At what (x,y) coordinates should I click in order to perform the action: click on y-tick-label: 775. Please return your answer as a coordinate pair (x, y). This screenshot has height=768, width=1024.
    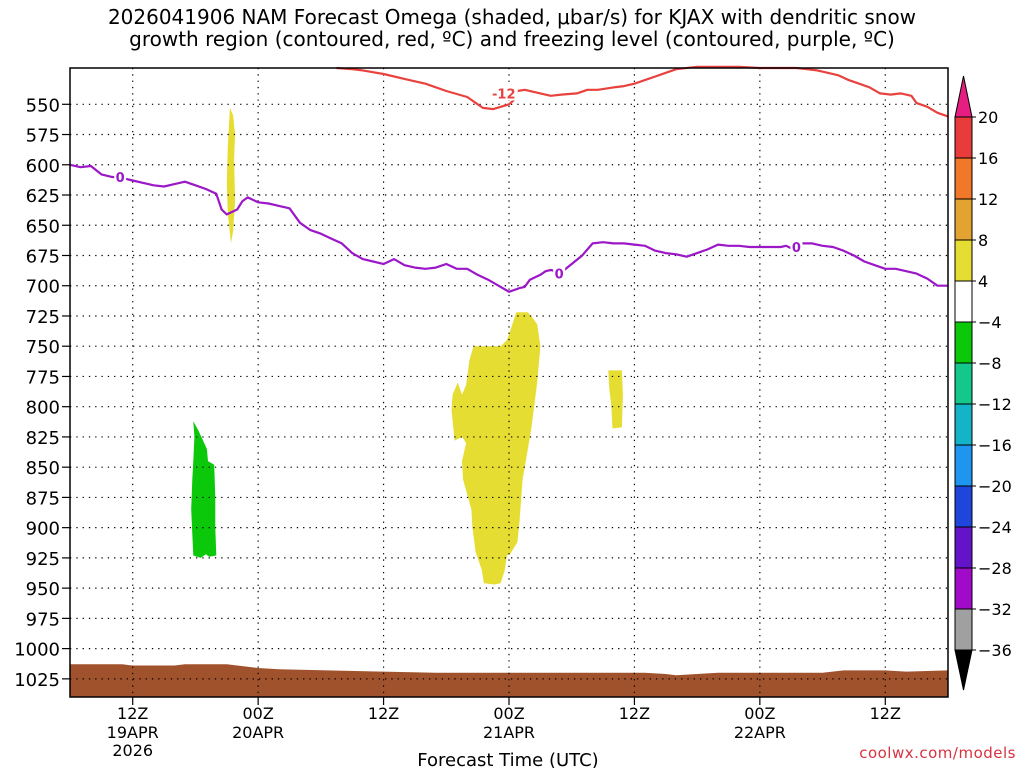
    Looking at the image, I should click on (43, 377).